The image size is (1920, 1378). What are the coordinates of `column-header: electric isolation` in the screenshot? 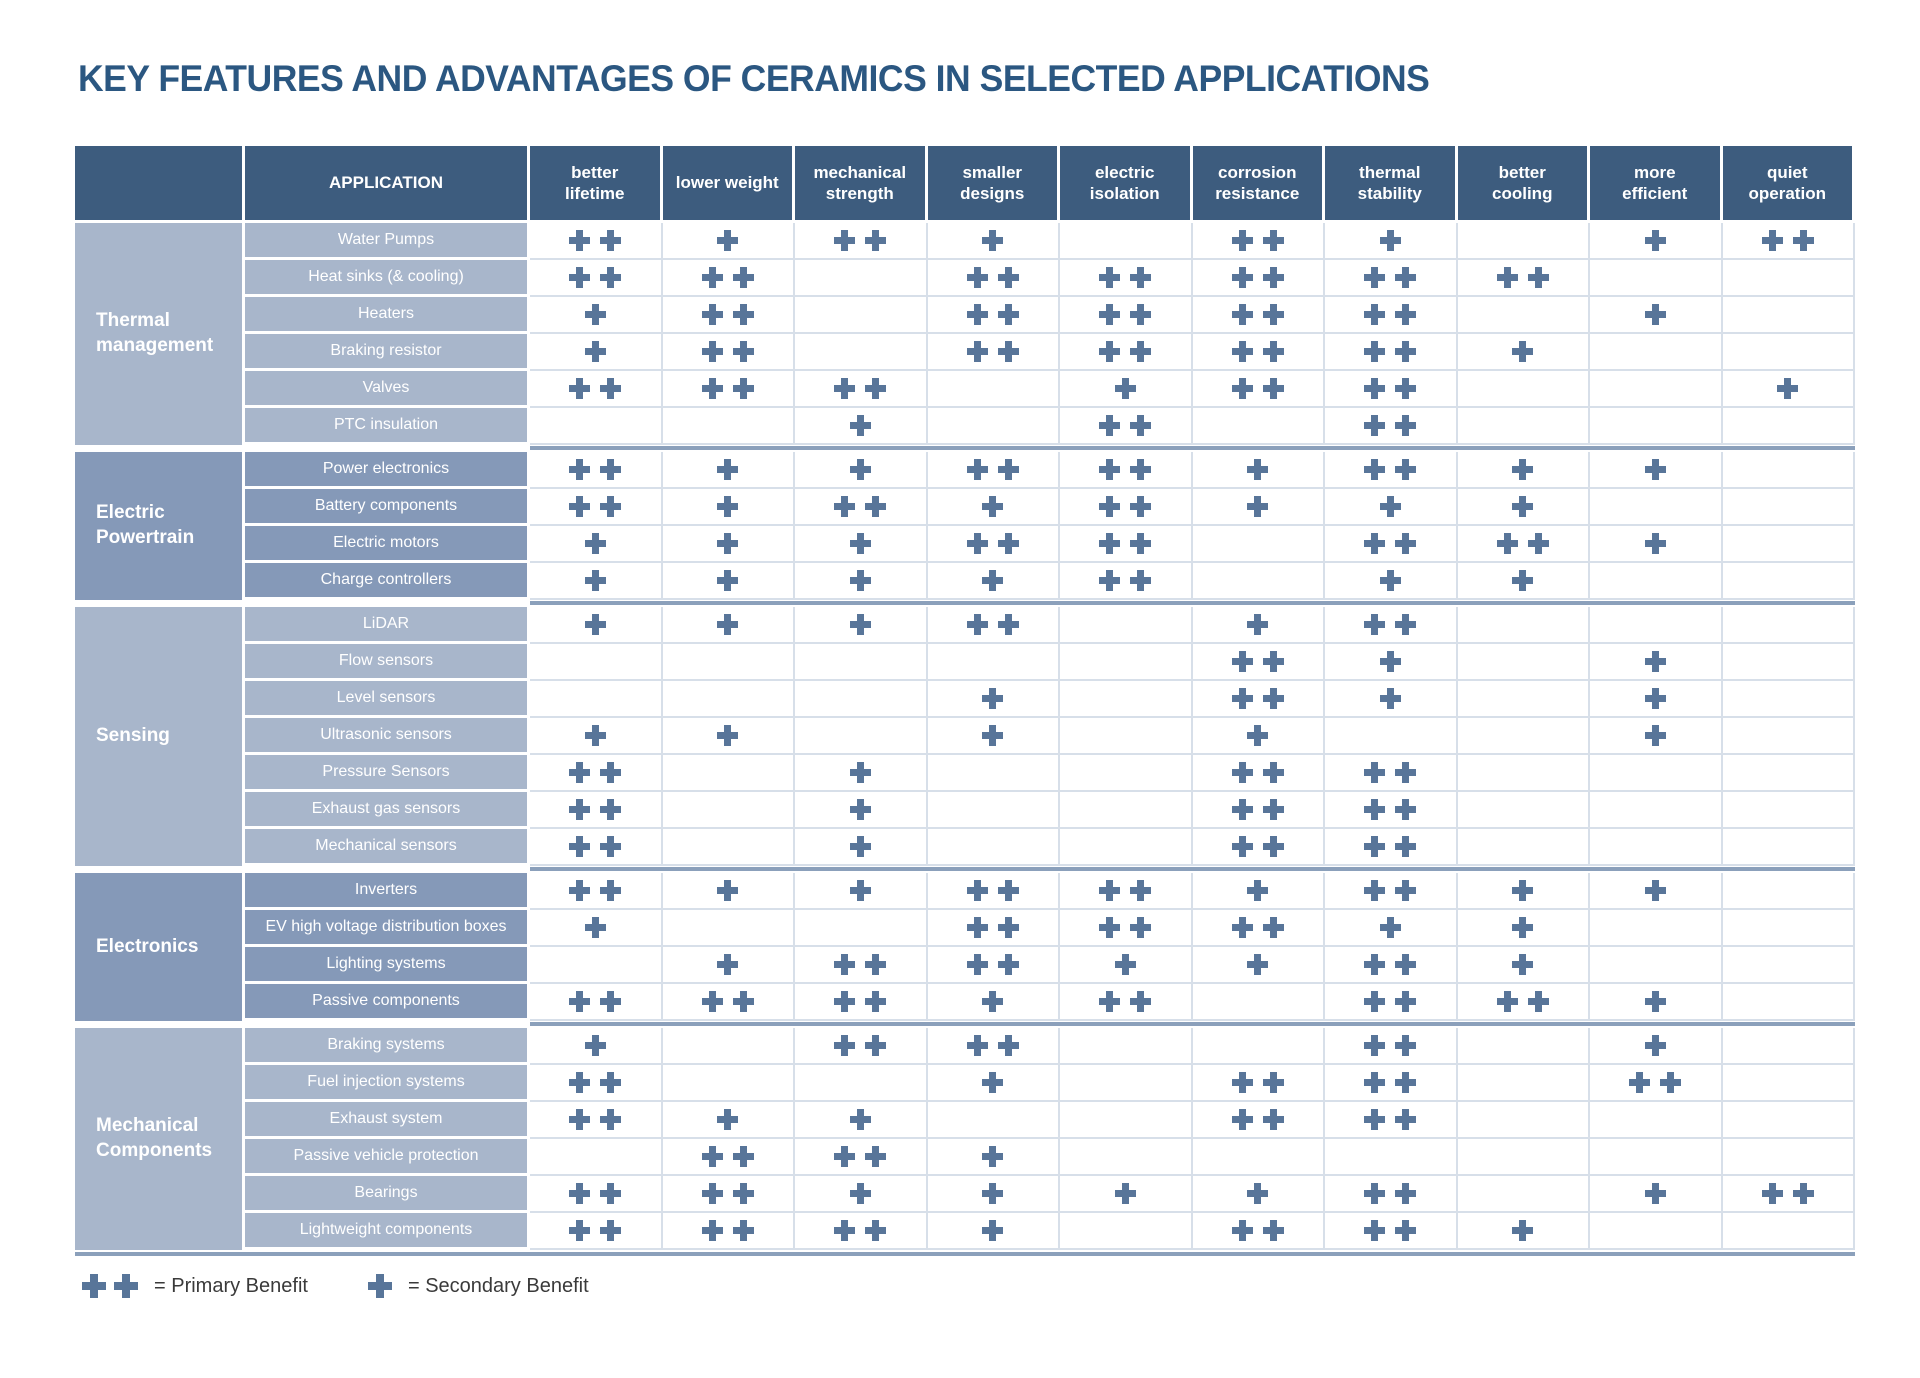 It's located at (1126, 184).